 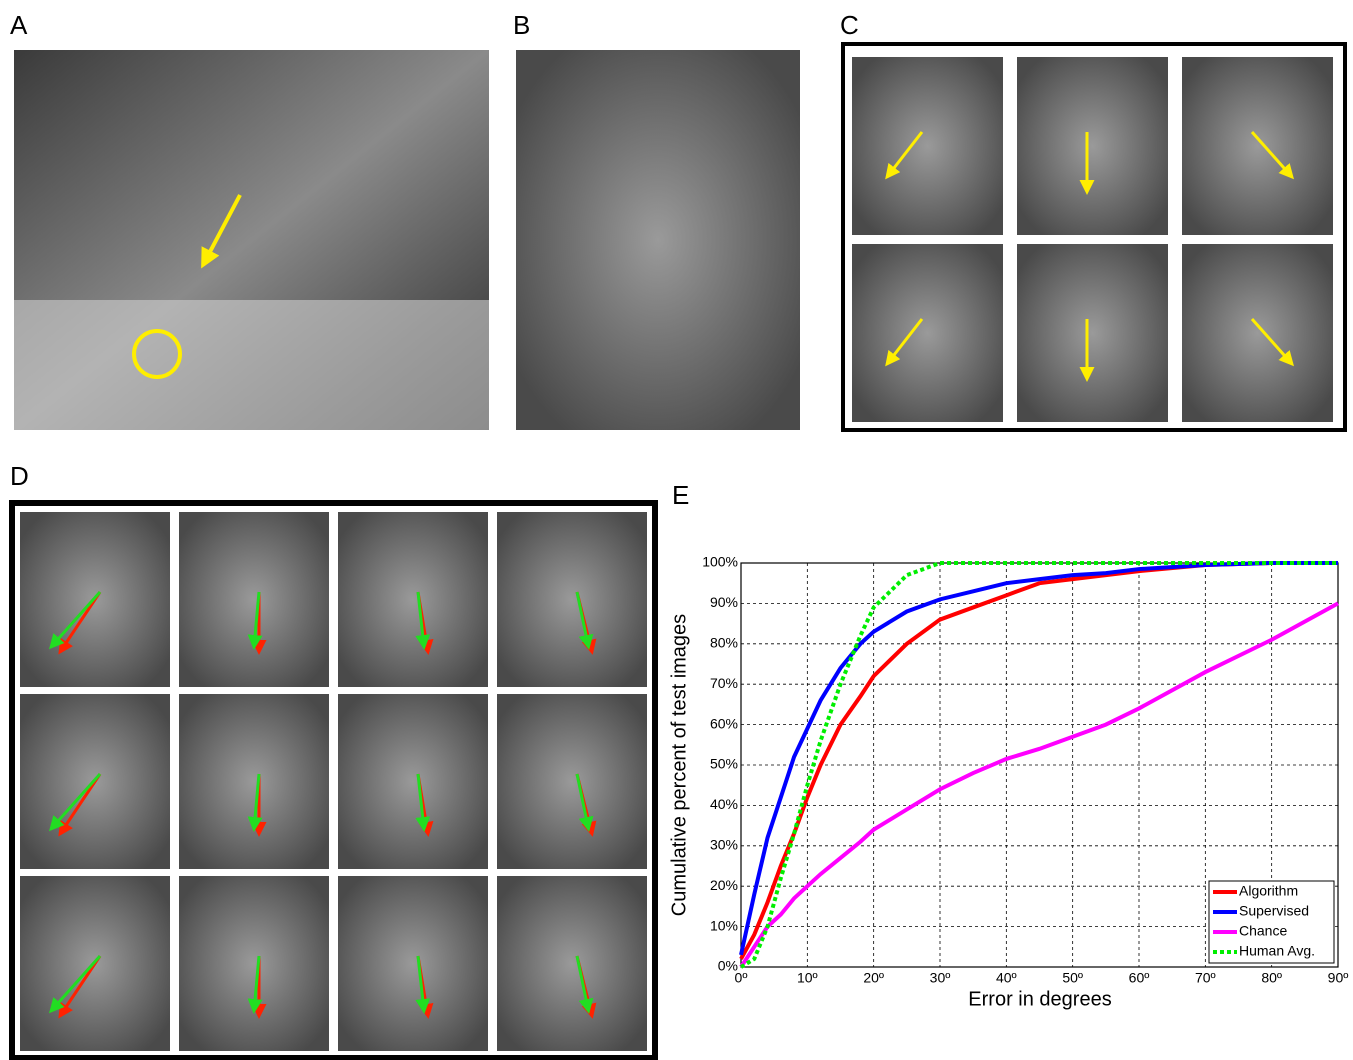 I want to click on legend-label: Algorithm, so click(x=1268, y=891).